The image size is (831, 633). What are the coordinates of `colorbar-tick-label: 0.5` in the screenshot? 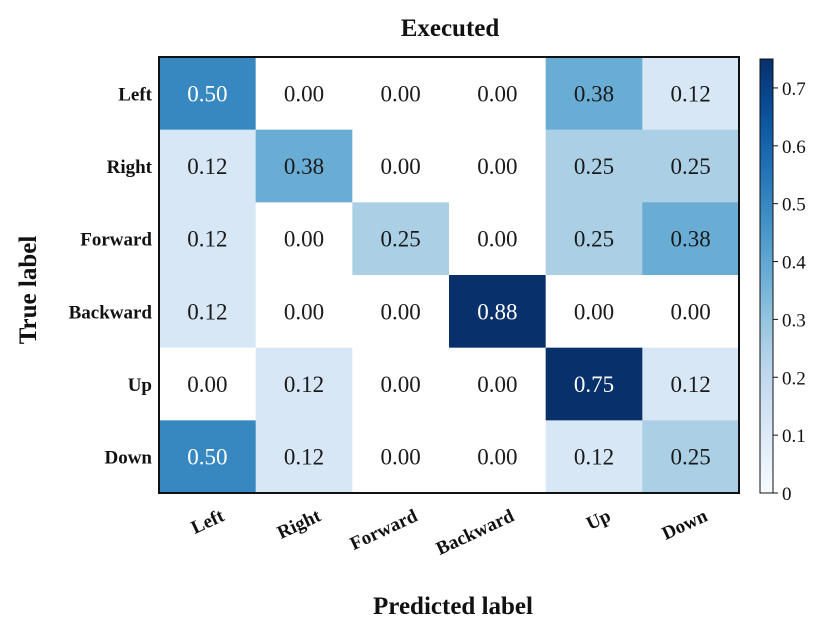 It's located at (794, 205).